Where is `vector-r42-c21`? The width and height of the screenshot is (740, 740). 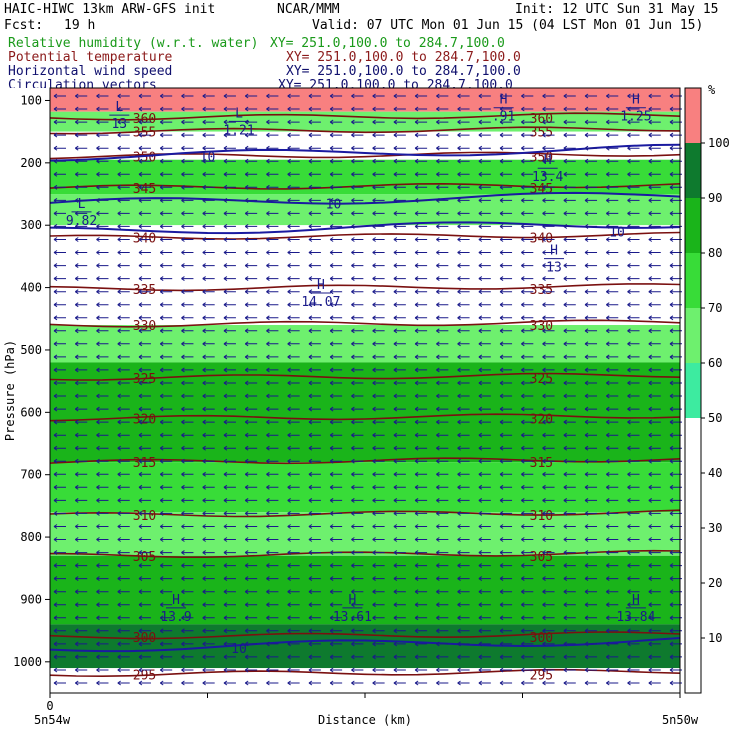
vector-r42-c21 is located at coordinates (506, 644).